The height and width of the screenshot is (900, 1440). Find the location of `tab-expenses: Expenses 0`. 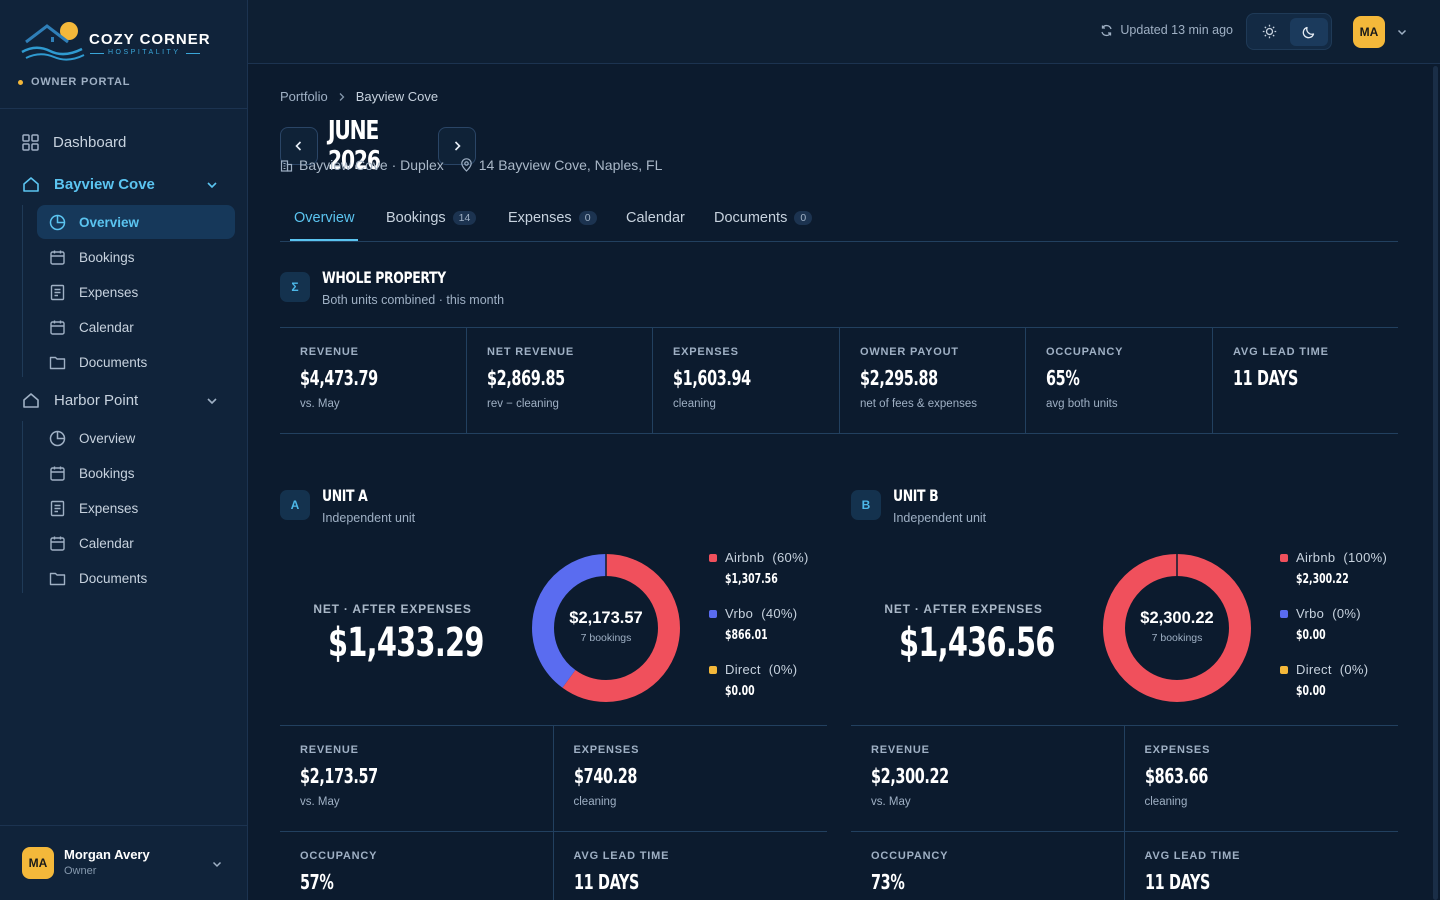

tab-expenses: Expenses 0 is located at coordinates (552, 218).